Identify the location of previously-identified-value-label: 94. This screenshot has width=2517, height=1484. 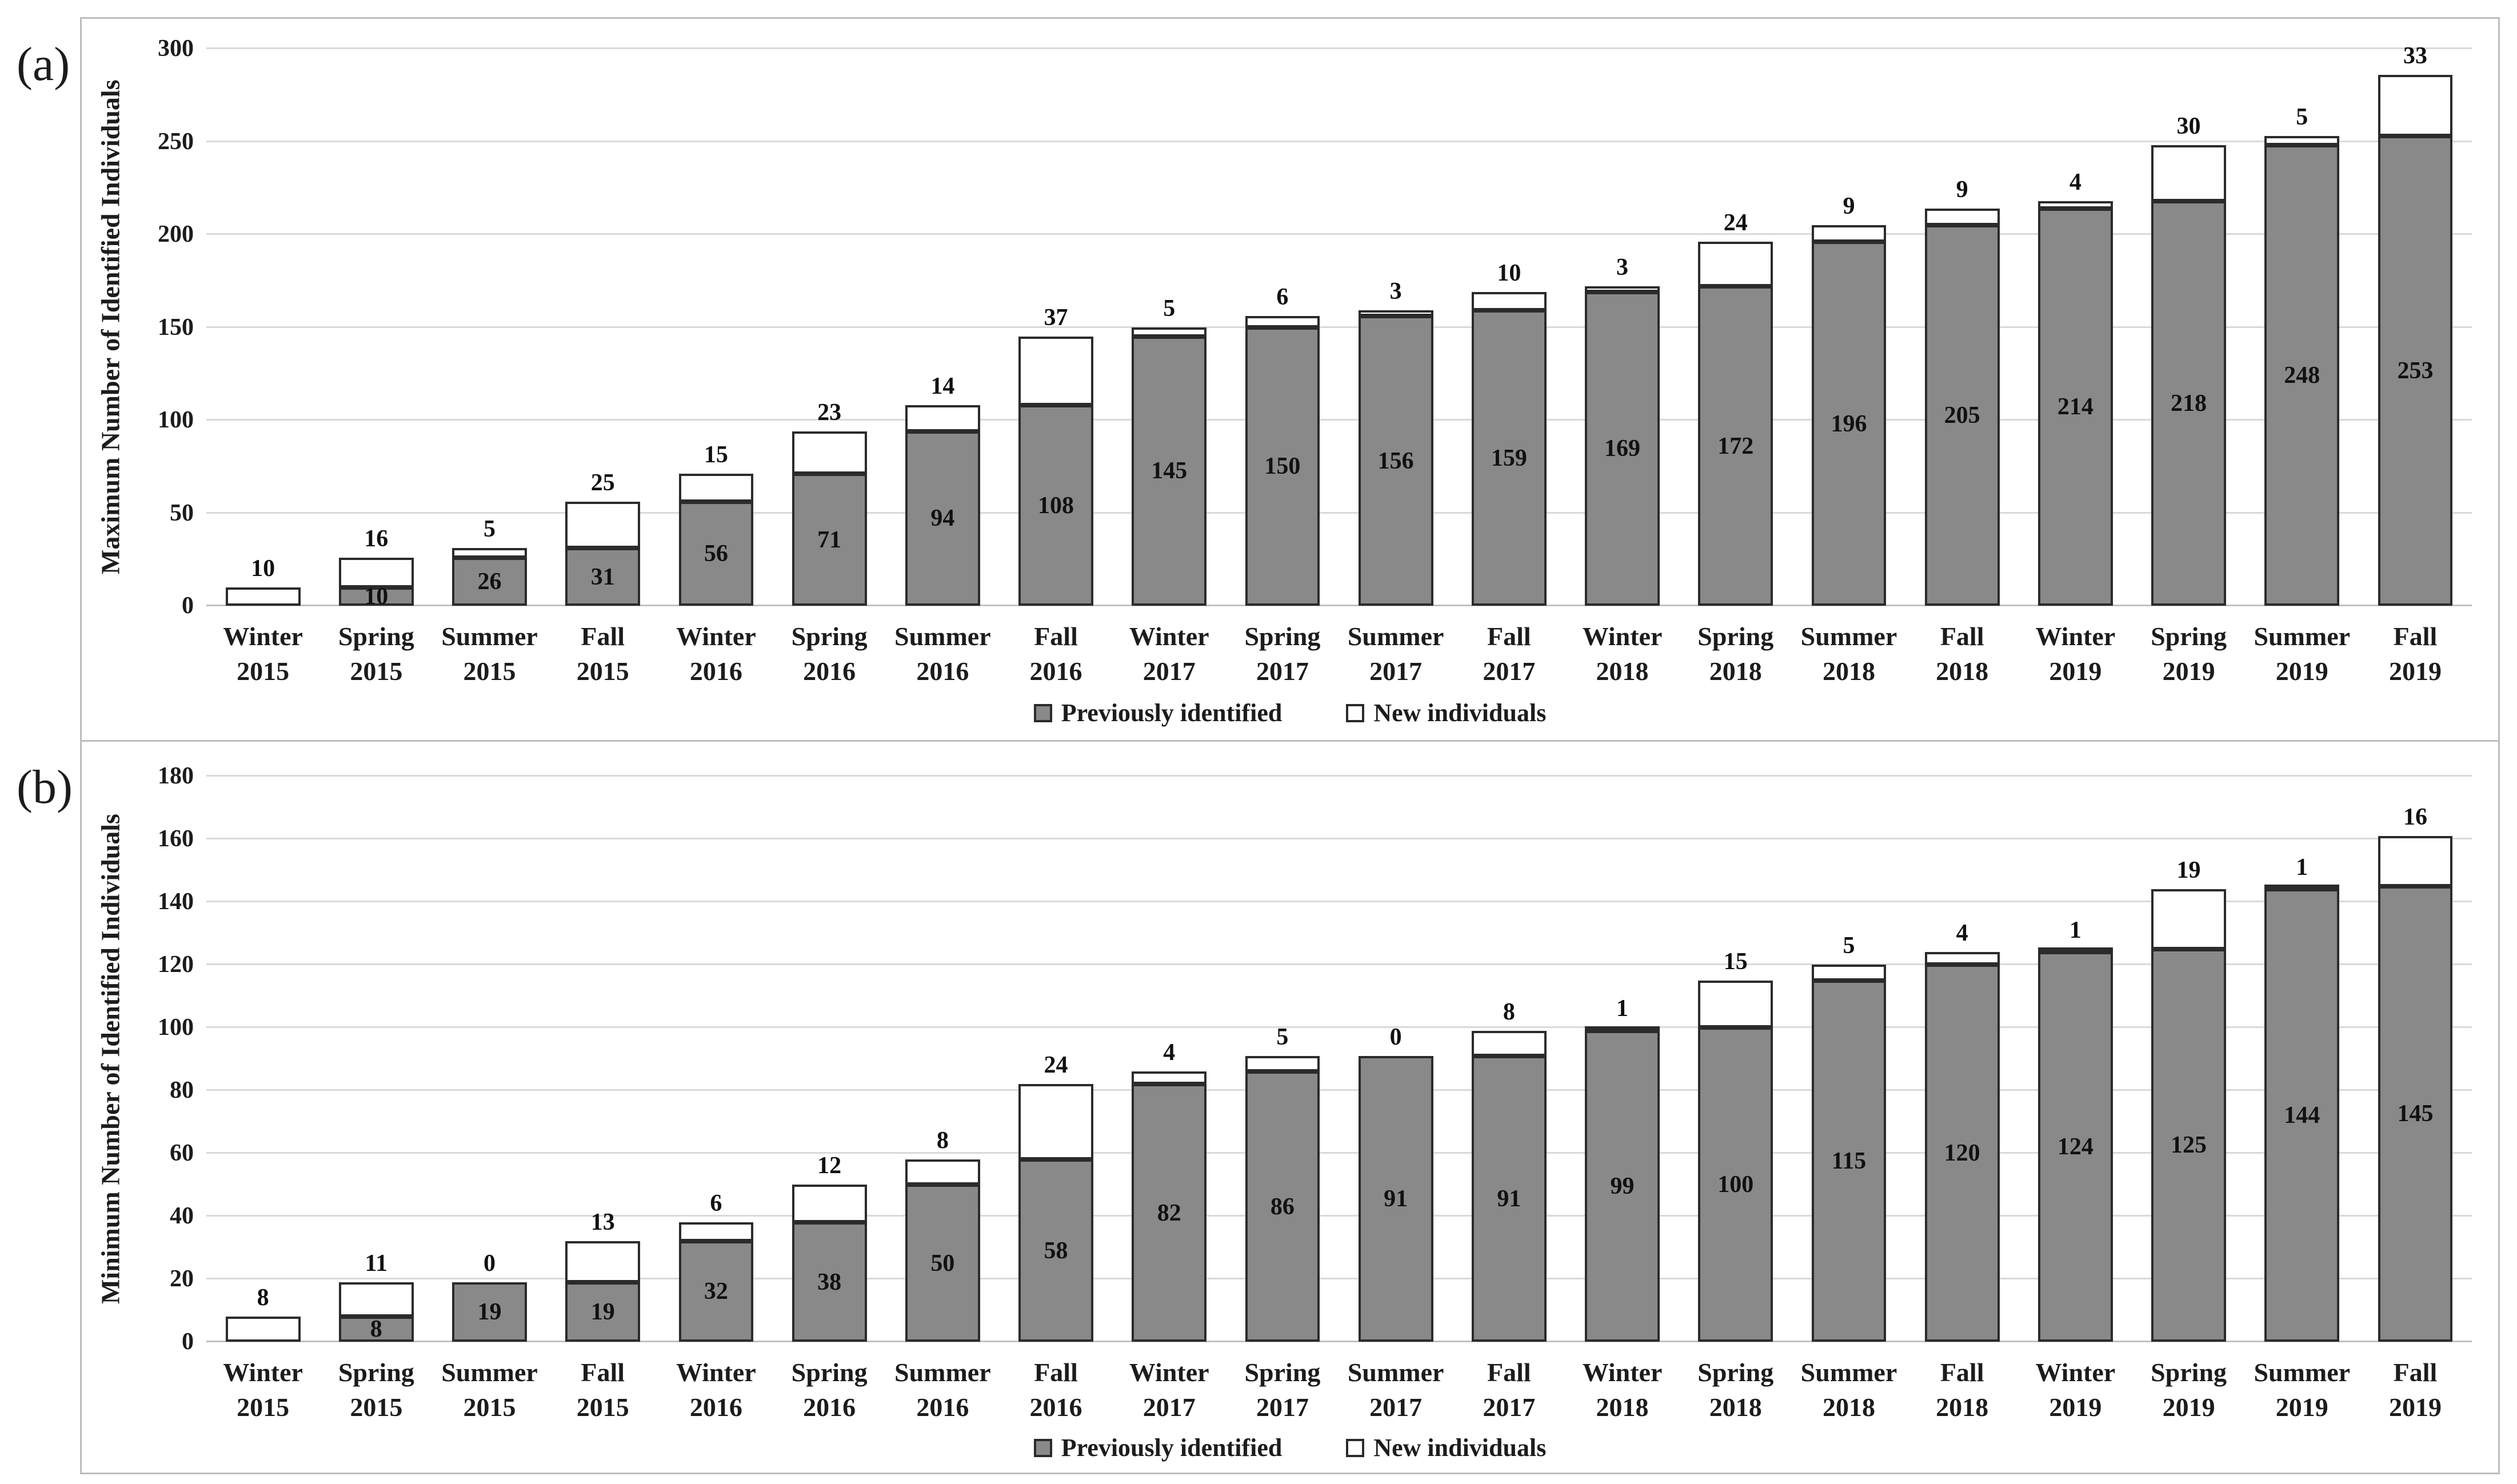
(942, 518).